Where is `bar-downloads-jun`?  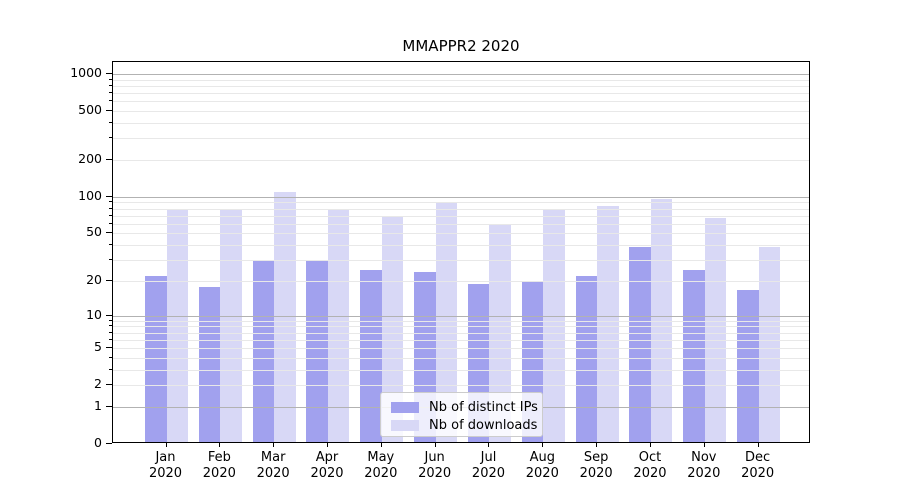 bar-downloads-jun is located at coordinates (446, 322).